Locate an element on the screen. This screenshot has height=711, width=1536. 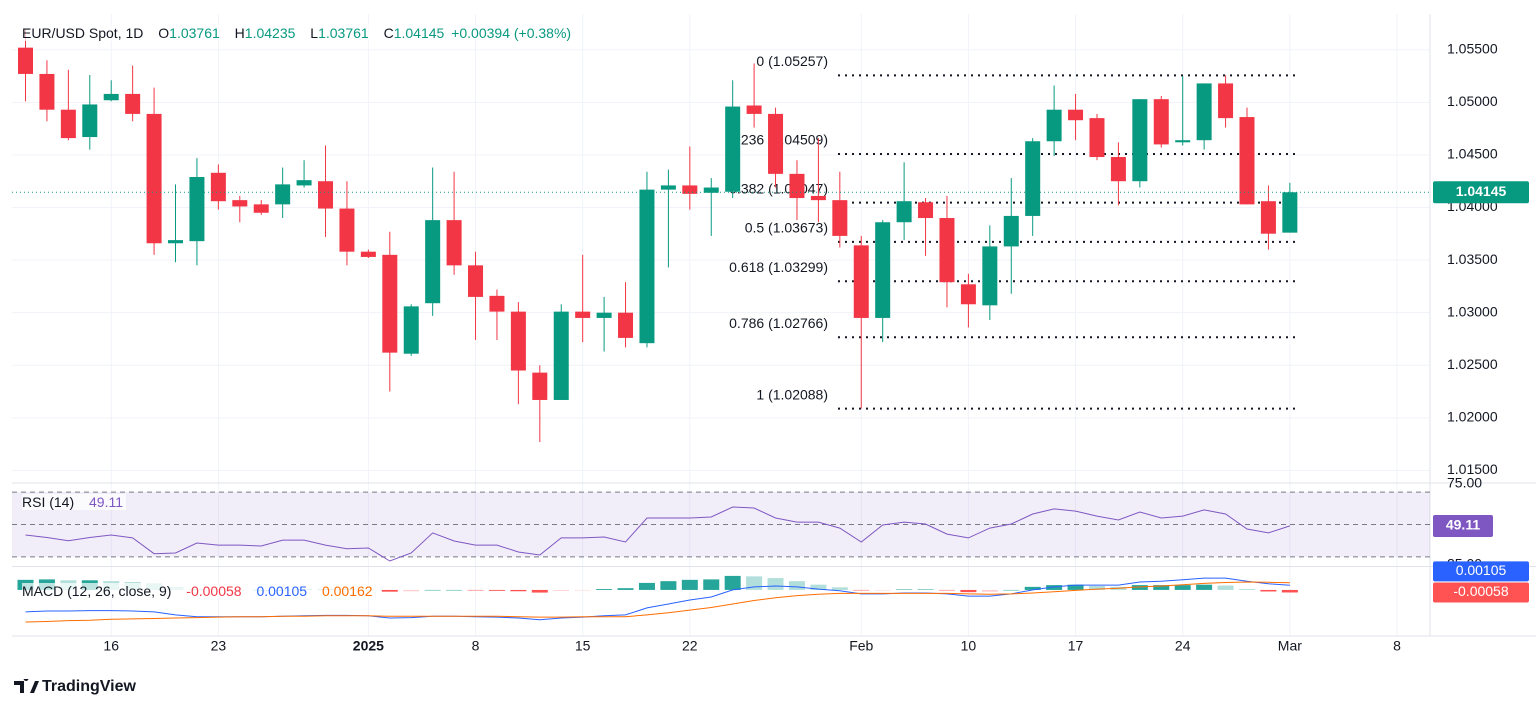
y-tick-label: 1.04500 is located at coordinates (1472, 154).